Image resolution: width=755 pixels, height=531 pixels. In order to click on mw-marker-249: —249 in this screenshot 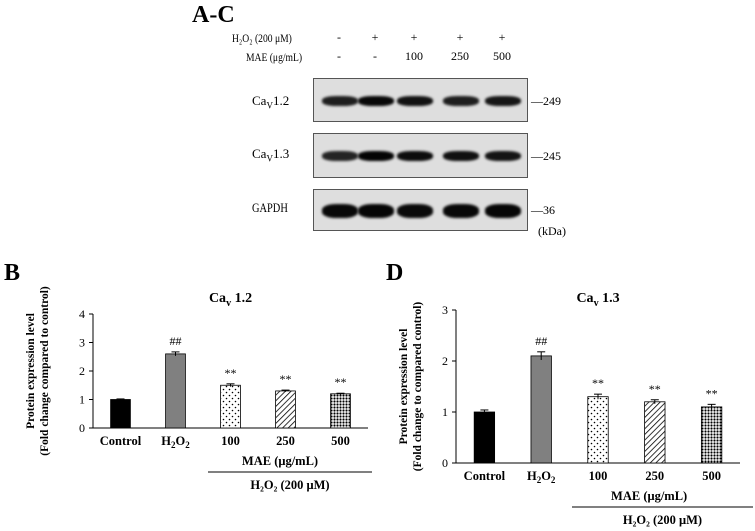, I will do `click(546, 101)`.